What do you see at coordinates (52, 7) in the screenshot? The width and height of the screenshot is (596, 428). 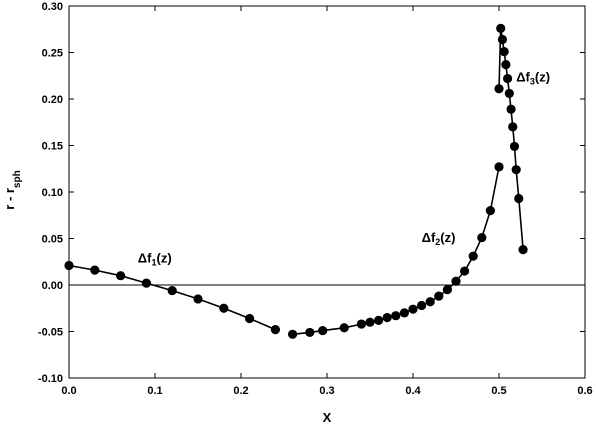 I see `y-tick-label: 0.30` at bounding box center [52, 7].